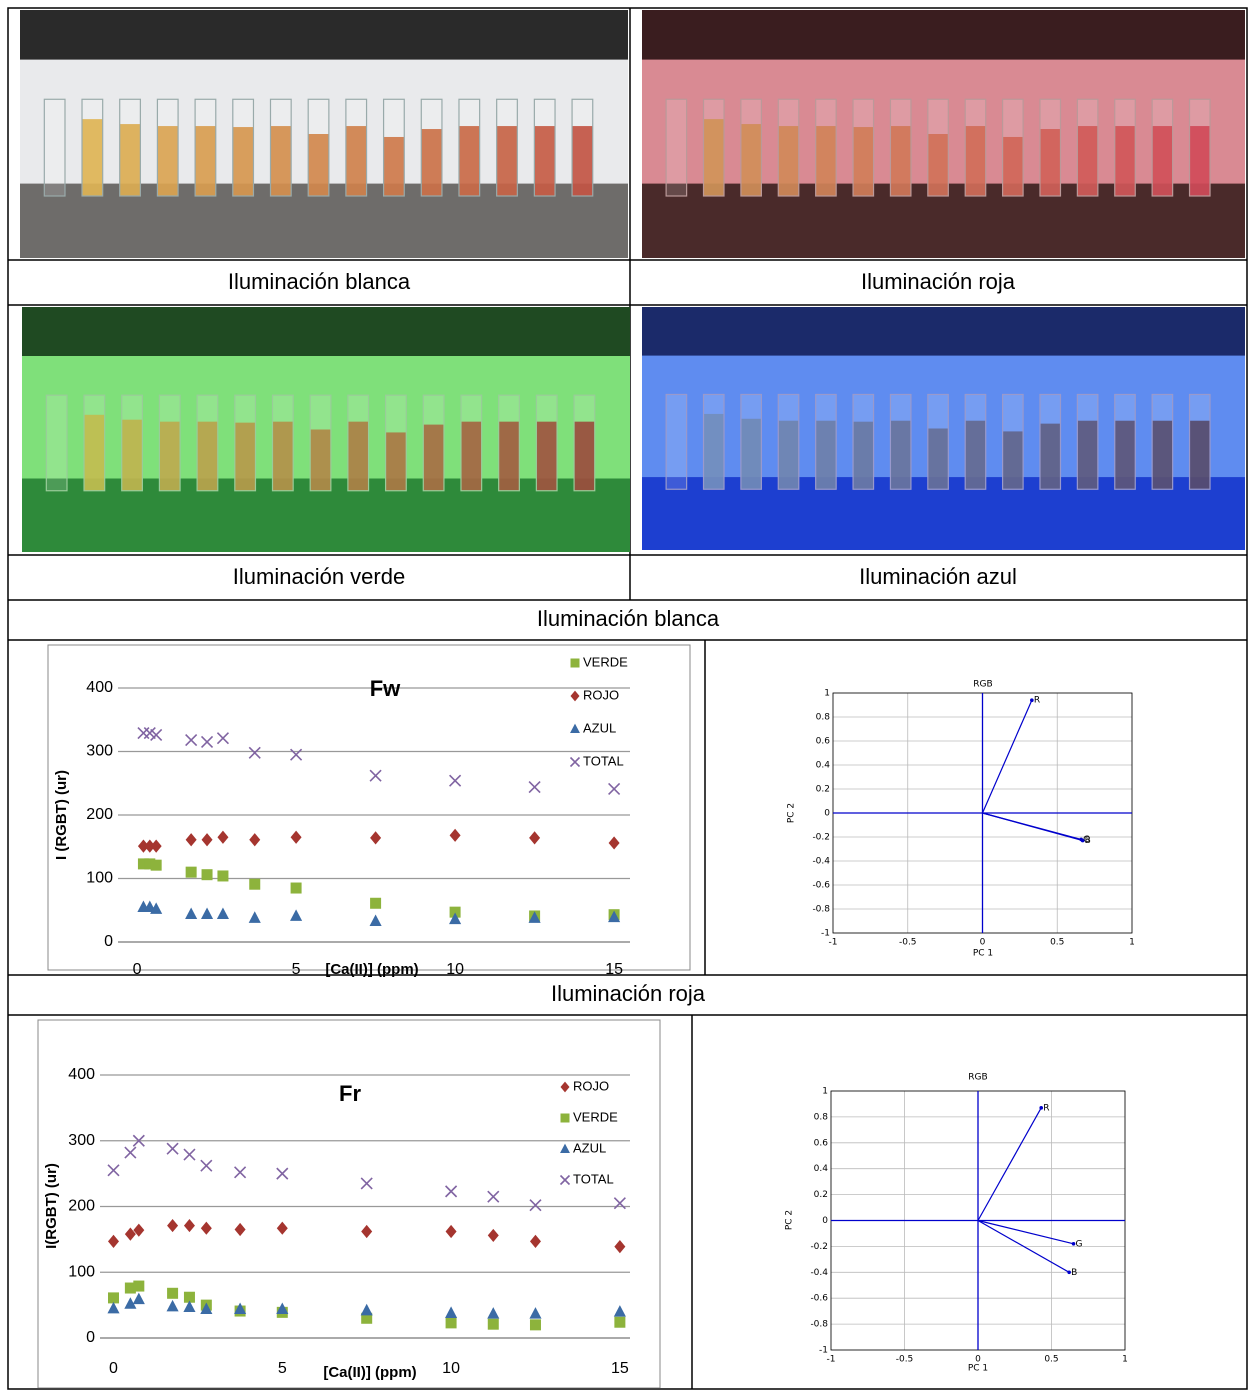 This screenshot has width=1249, height=1390. What do you see at coordinates (821, 1117) in the screenshot?
I see `y-tick-label: 0.8` at bounding box center [821, 1117].